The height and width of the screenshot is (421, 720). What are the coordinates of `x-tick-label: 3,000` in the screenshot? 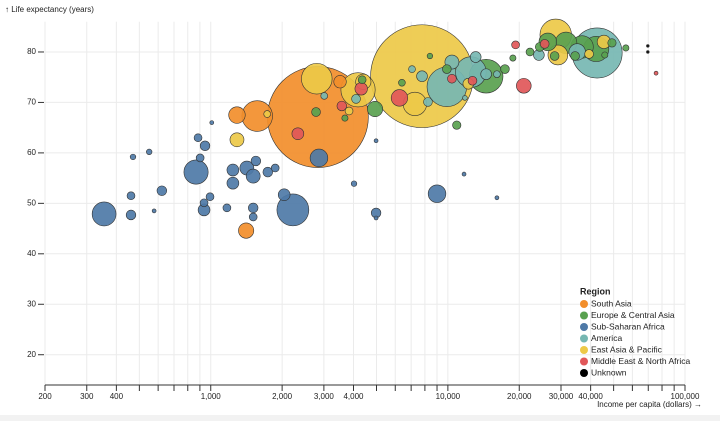 It's located at (324, 396).